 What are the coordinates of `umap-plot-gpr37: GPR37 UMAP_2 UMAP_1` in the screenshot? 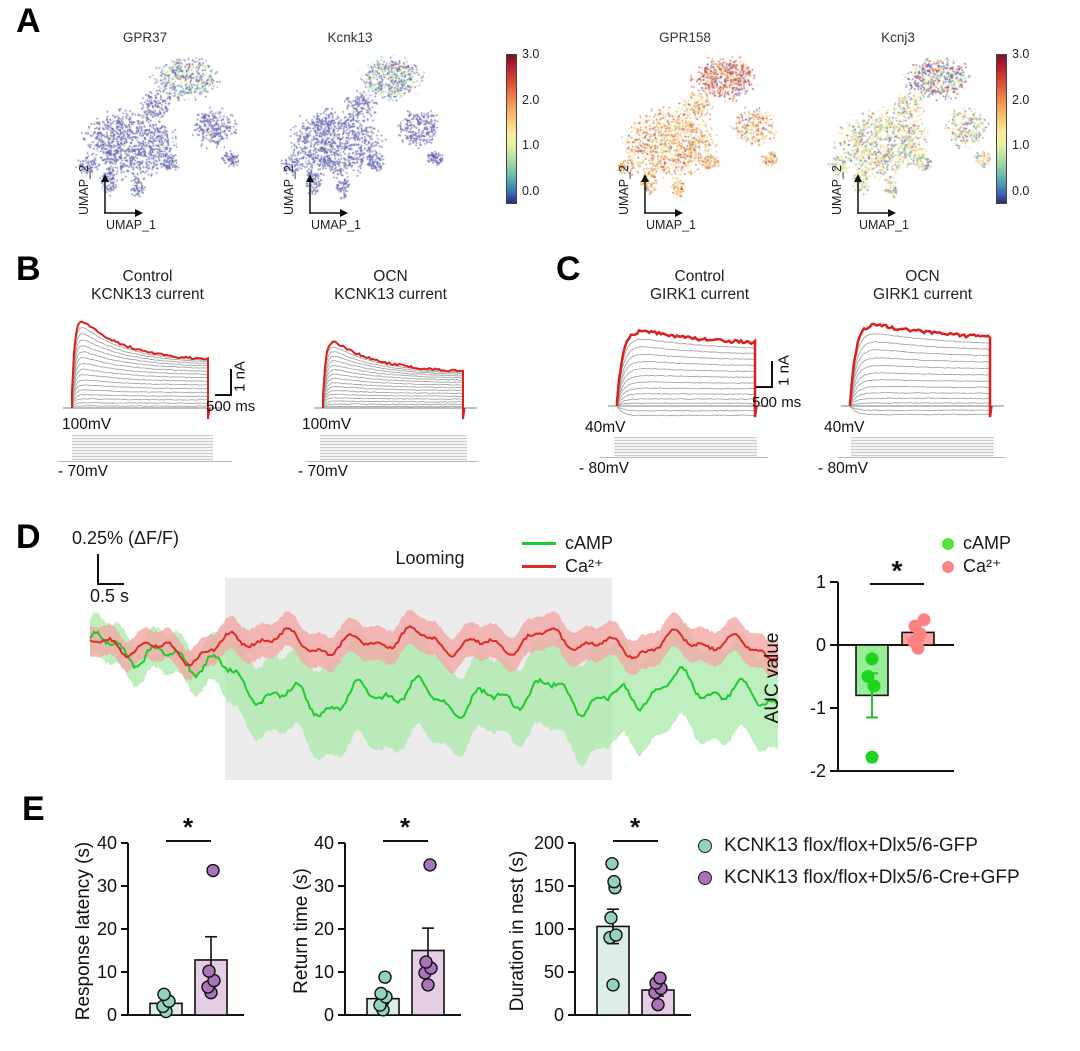 It's located at (152, 135).